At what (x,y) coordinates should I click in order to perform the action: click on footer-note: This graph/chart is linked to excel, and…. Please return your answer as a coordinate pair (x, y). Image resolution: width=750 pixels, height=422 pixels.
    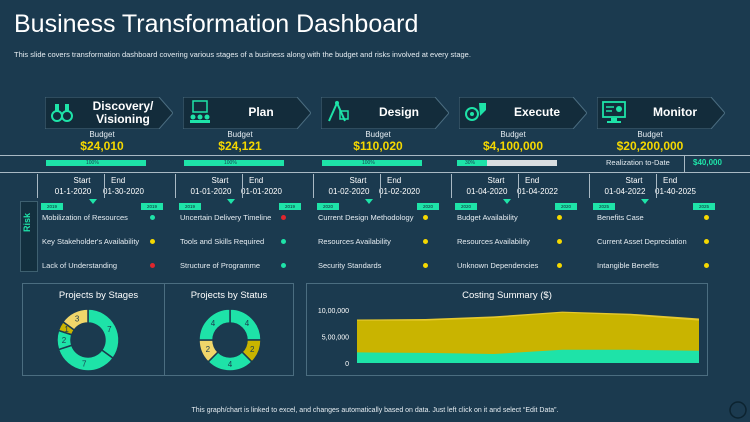
    Looking at the image, I should click on (375, 410).